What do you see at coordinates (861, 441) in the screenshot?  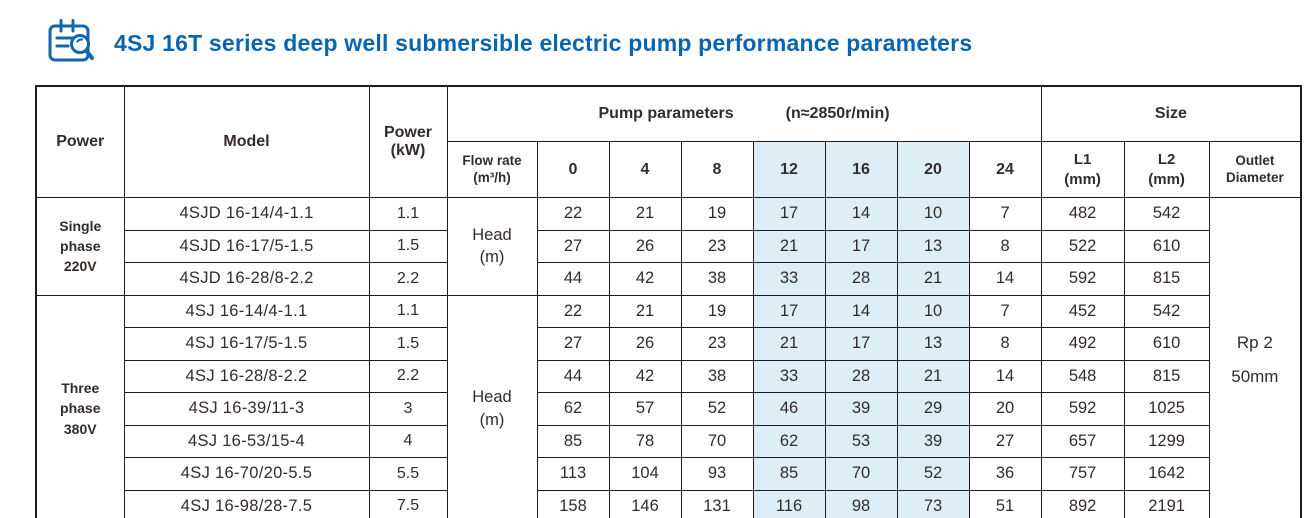 I see `head-value-cell: 53` at bounding box center [861, 441].